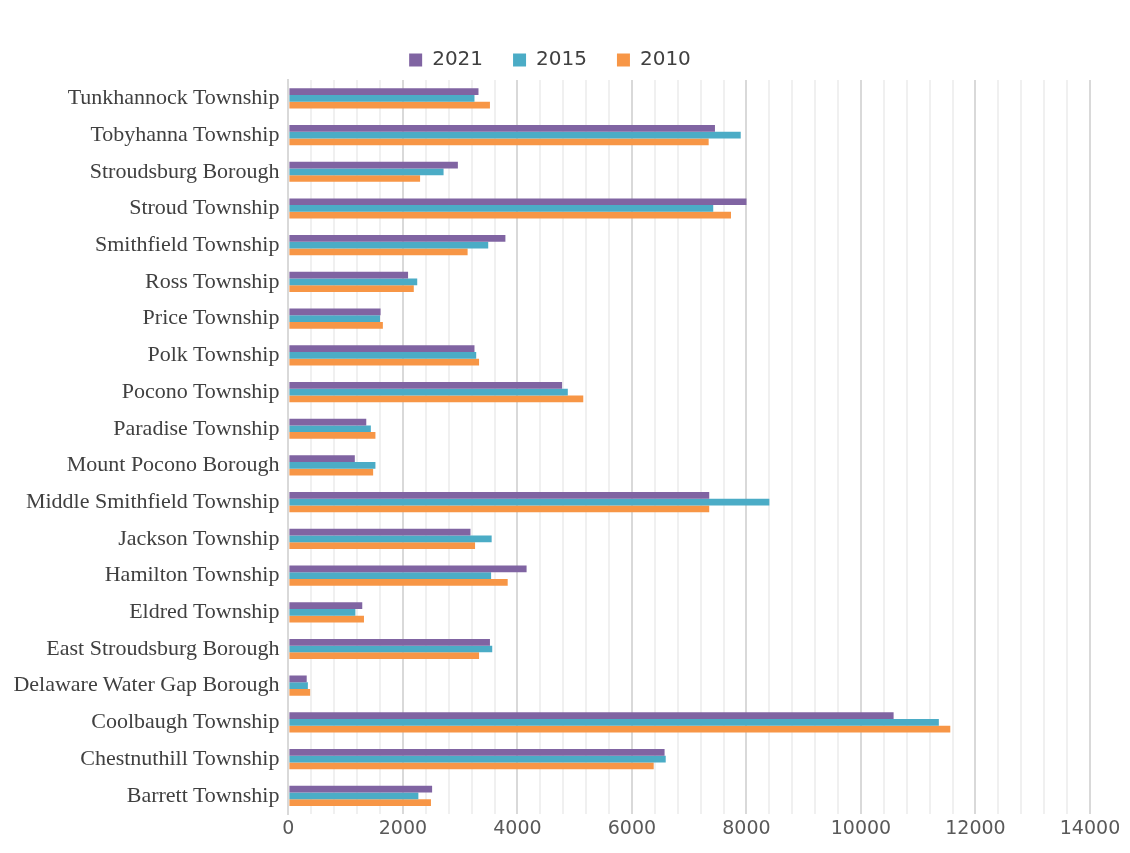 The image size is (1130, 853). Describe the element at coordinates (173, 97) in the screenshot. I see `y-tick-label: Tunkhannock Township` at that location.